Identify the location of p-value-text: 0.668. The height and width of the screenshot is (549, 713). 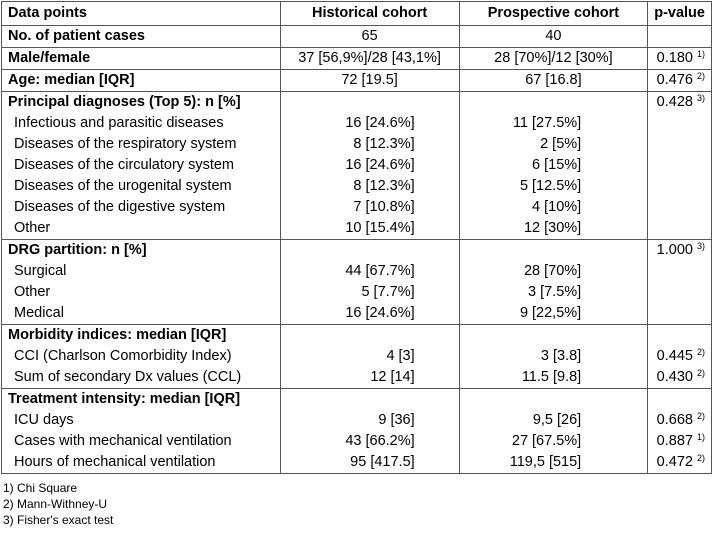
(674, 420).